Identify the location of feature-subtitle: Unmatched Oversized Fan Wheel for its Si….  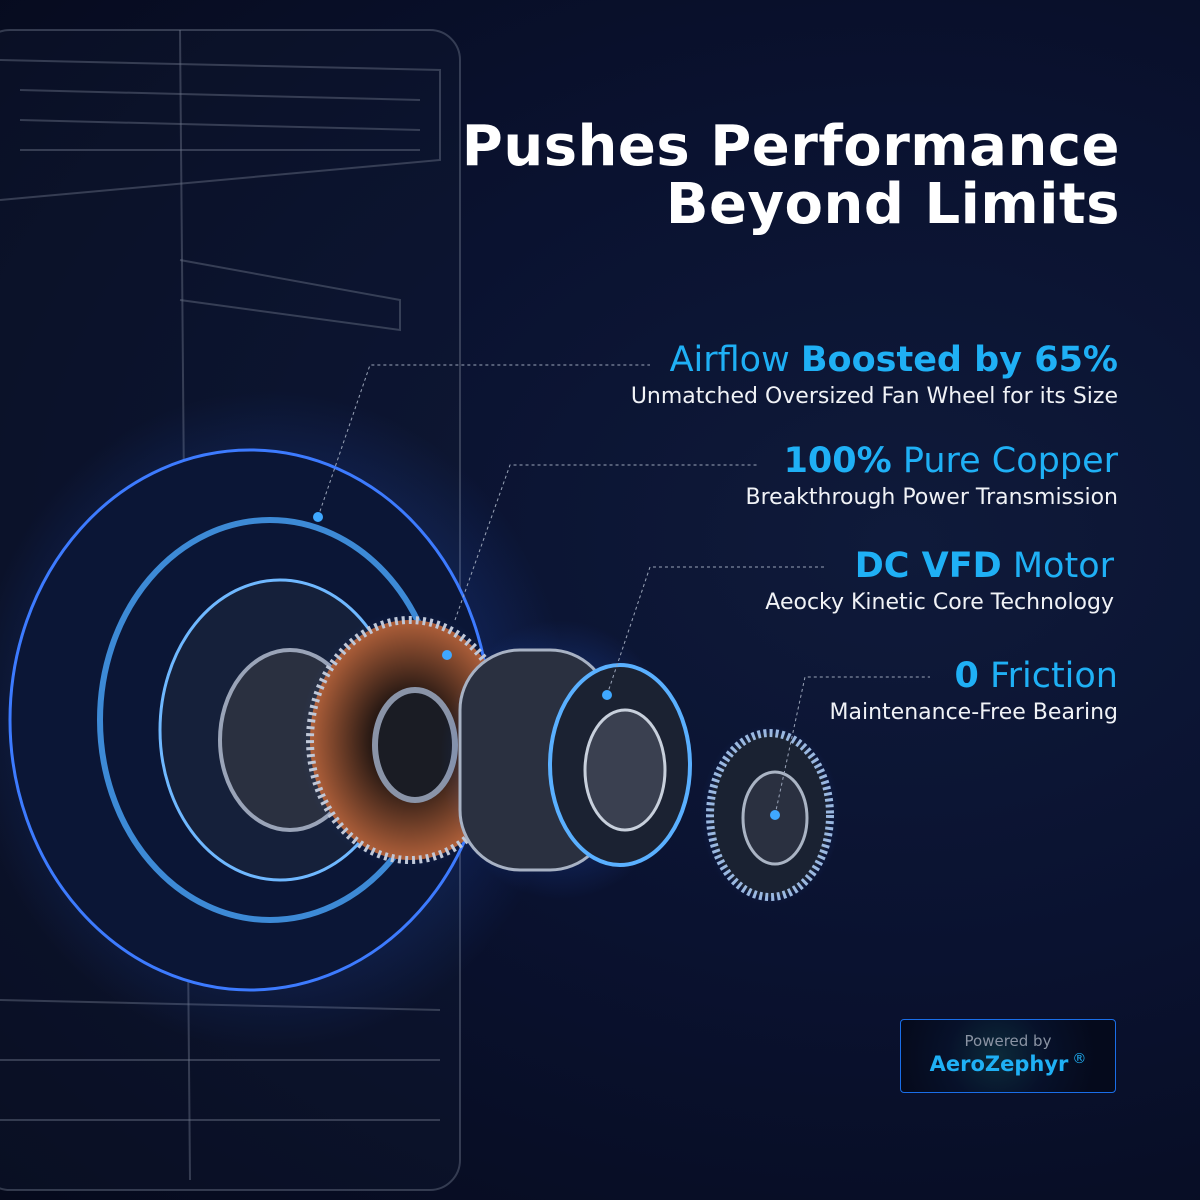
(874, 396).